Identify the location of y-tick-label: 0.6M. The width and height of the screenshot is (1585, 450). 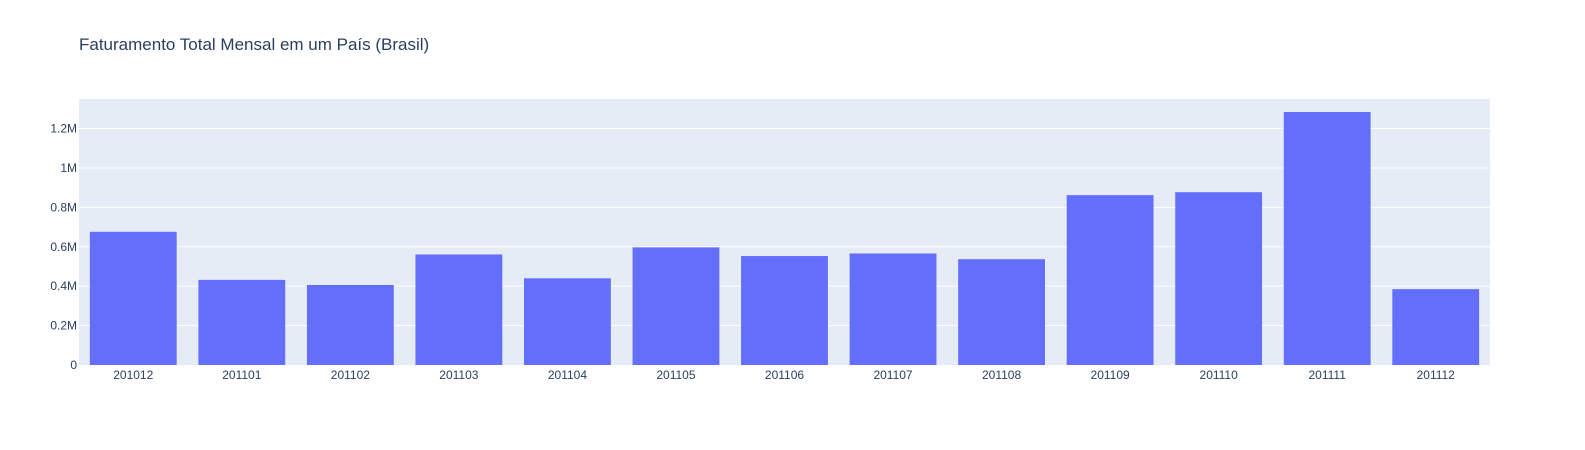
(63, 247).